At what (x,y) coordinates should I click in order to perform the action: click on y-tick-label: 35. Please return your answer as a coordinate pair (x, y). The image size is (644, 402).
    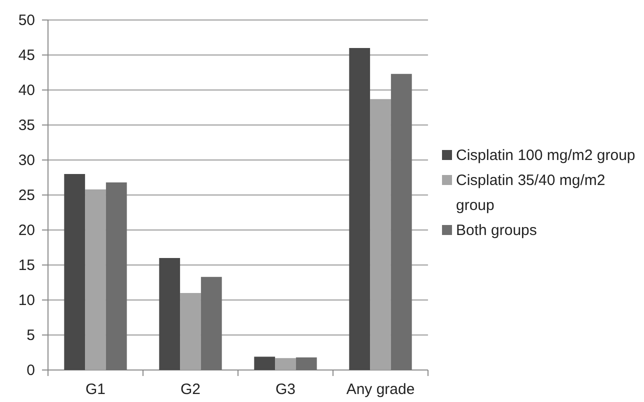
    Looking at the image, I should click on (26, 125).